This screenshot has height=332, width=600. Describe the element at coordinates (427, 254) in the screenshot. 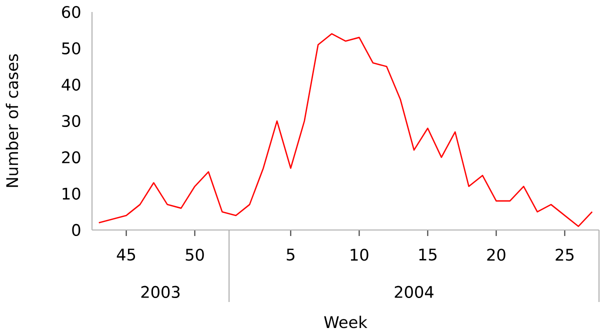

I see `x-tick-label: 15` at that location.